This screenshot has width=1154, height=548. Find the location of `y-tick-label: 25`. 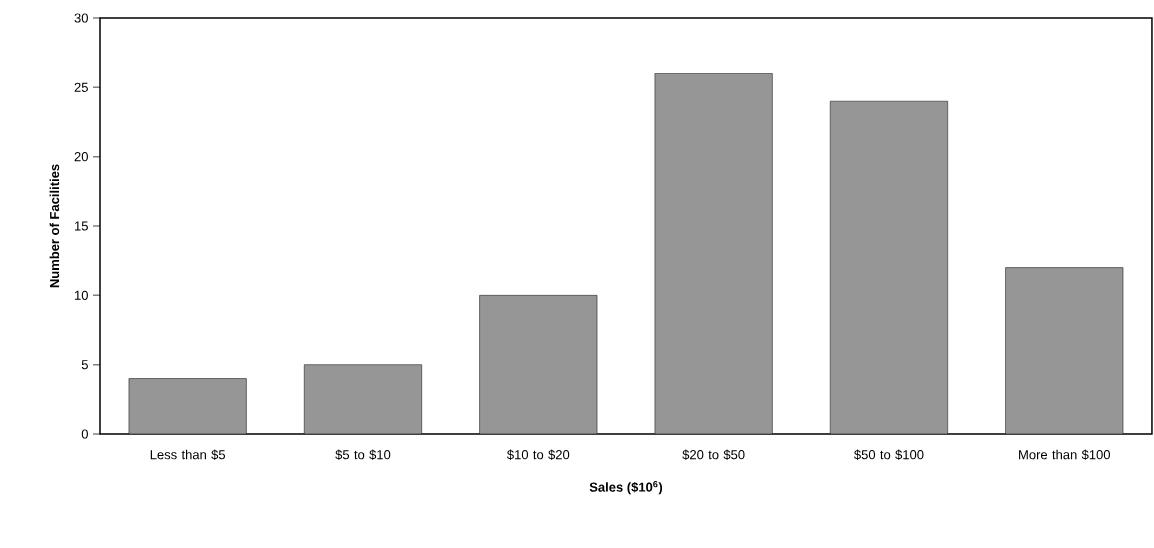

y-tick-label: 25 is located at coordinates (81, 87).